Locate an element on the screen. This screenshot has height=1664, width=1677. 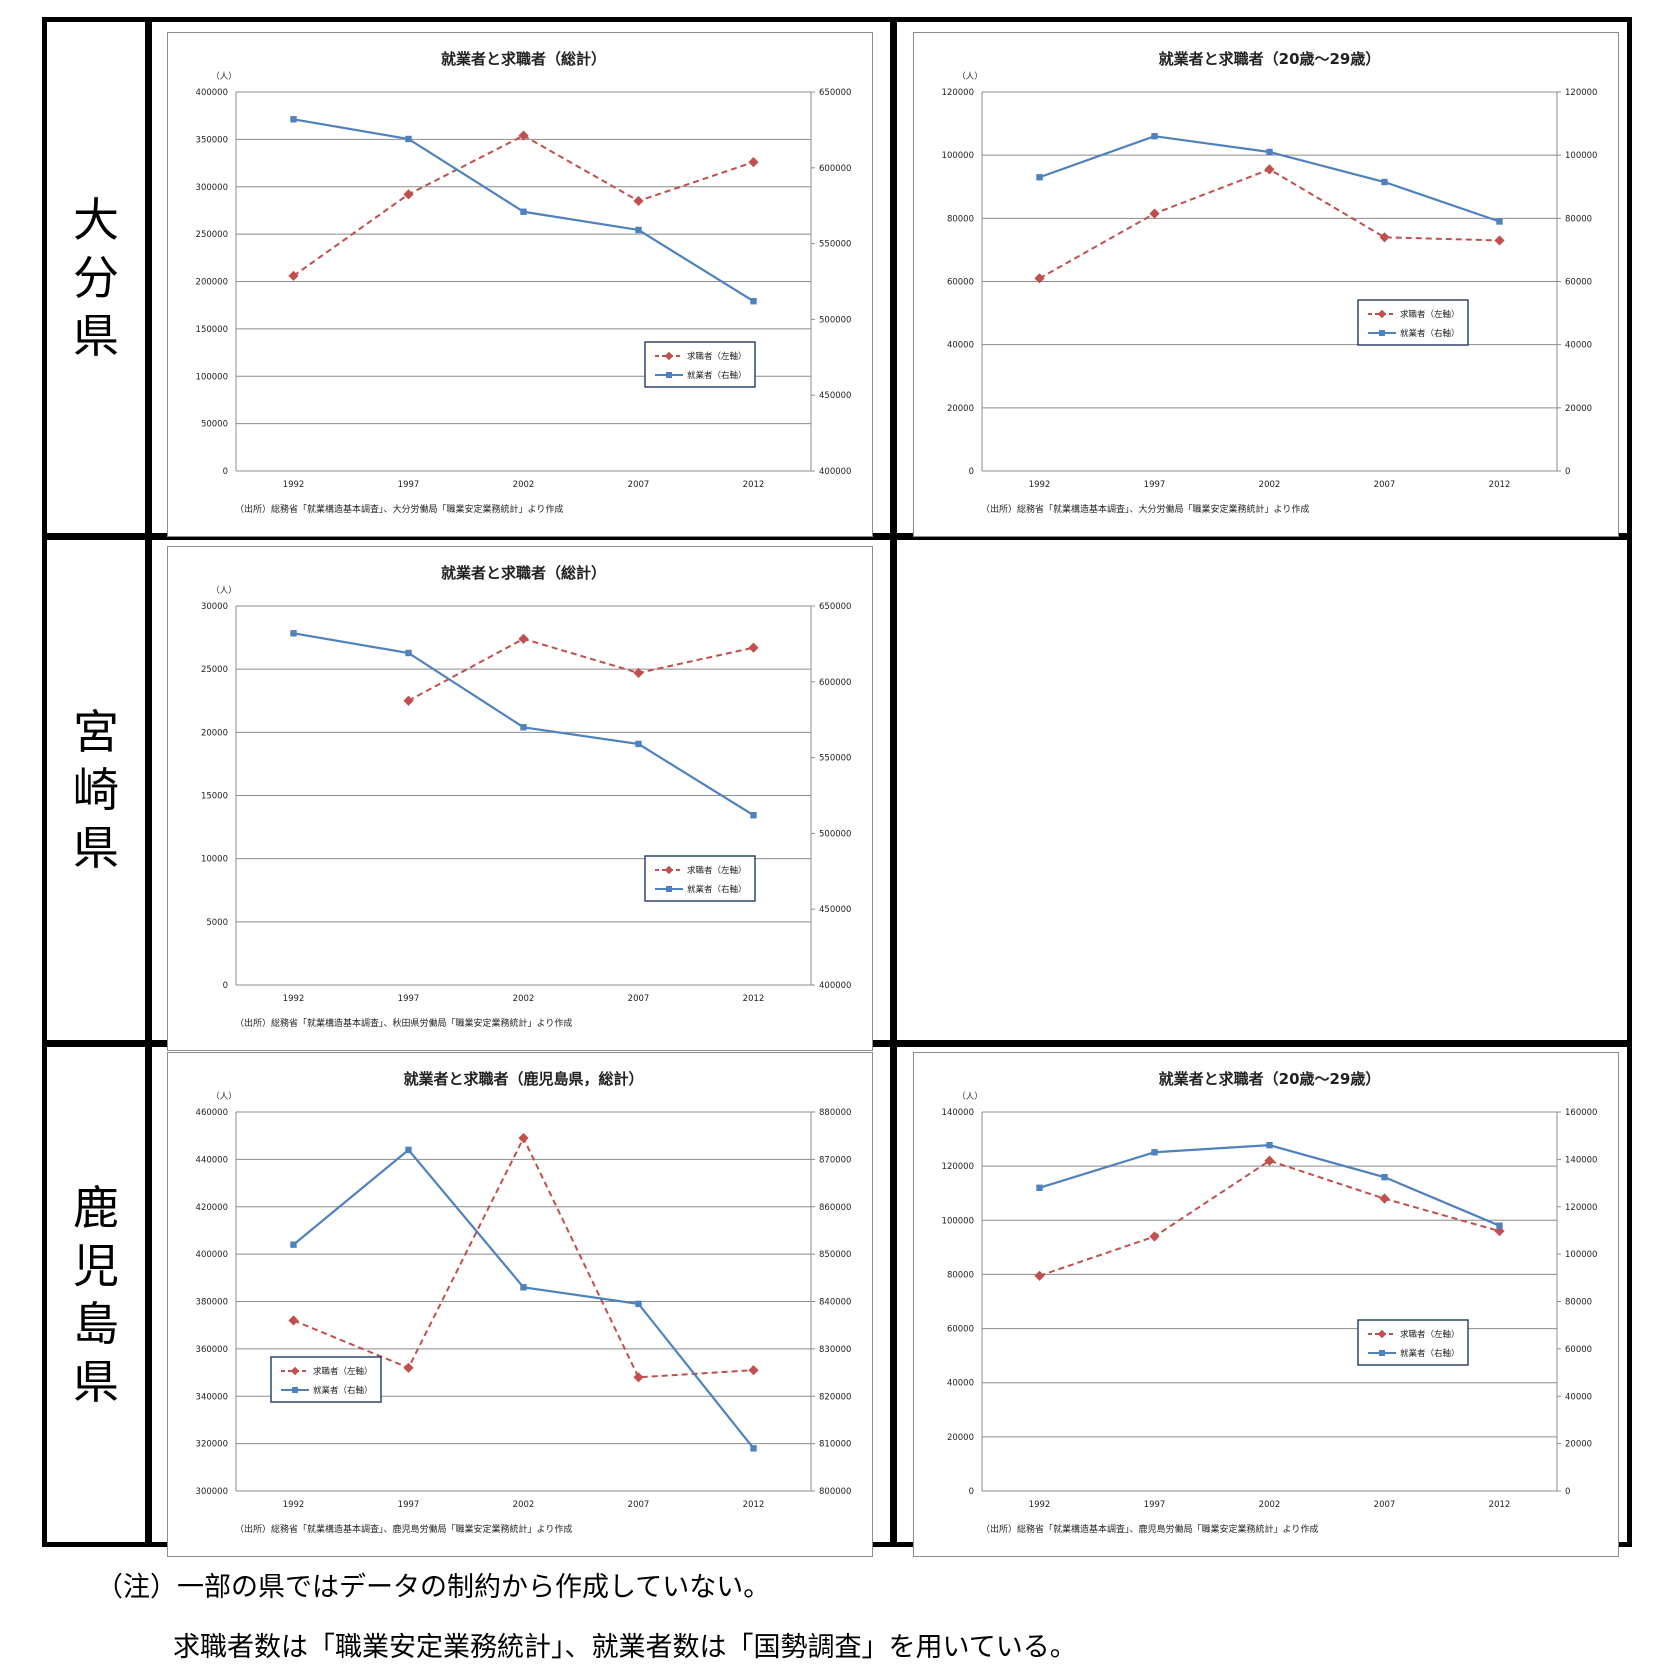
x-tick-label: 1997 is located at coordinates (409, 1505).